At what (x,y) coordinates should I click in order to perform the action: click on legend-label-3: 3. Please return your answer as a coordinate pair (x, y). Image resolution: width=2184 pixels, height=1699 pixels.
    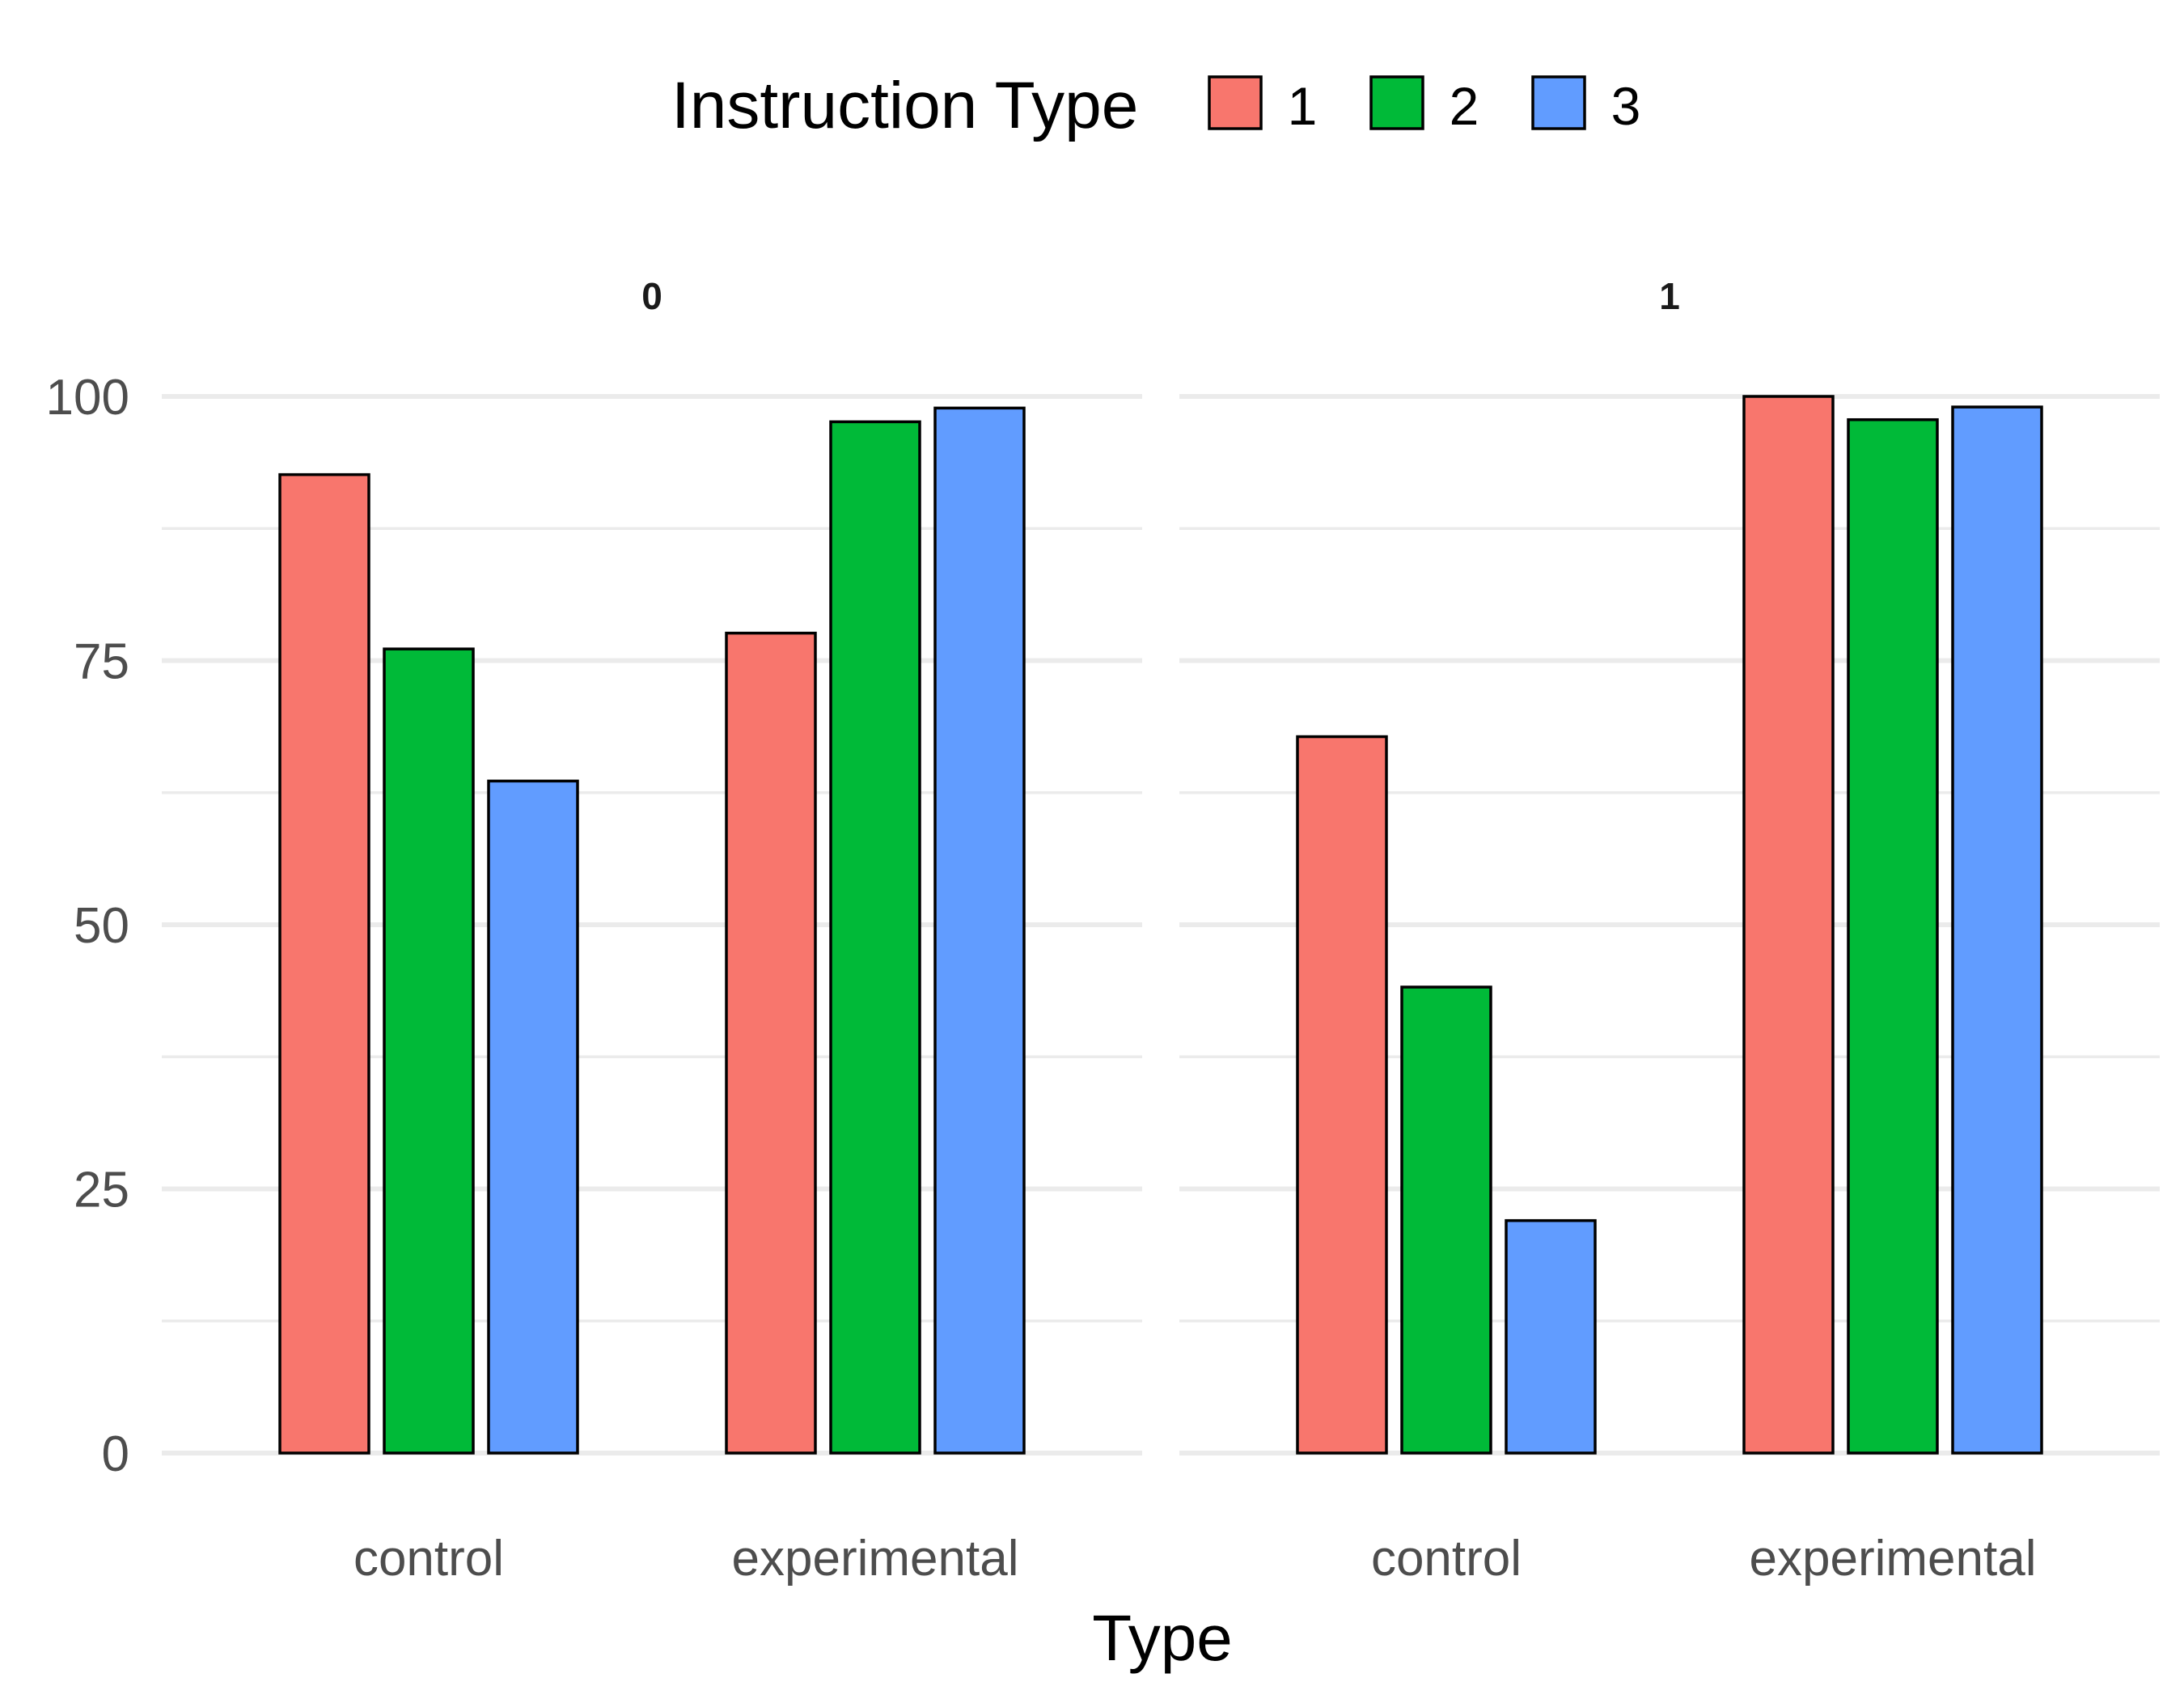
    Looking at the image, I should click on (1626, 106).